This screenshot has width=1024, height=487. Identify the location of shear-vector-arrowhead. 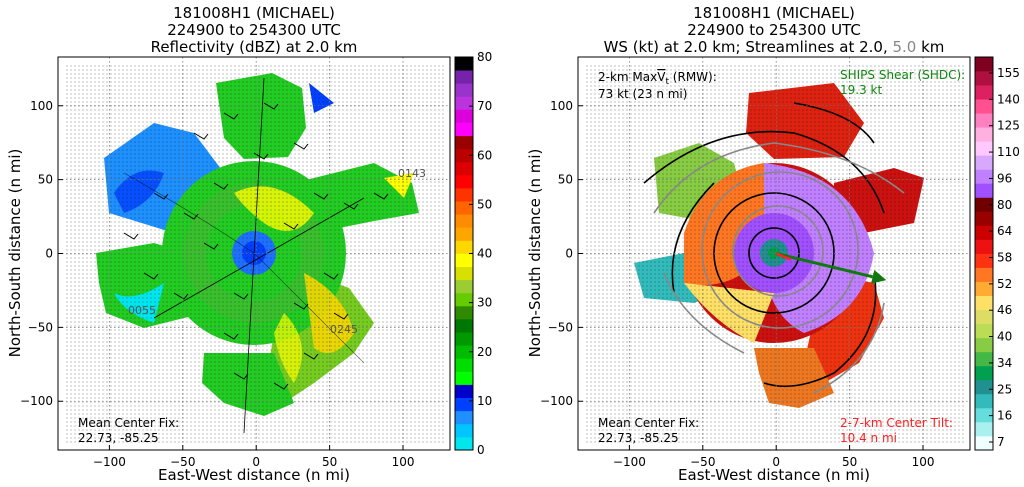
(879, 277).